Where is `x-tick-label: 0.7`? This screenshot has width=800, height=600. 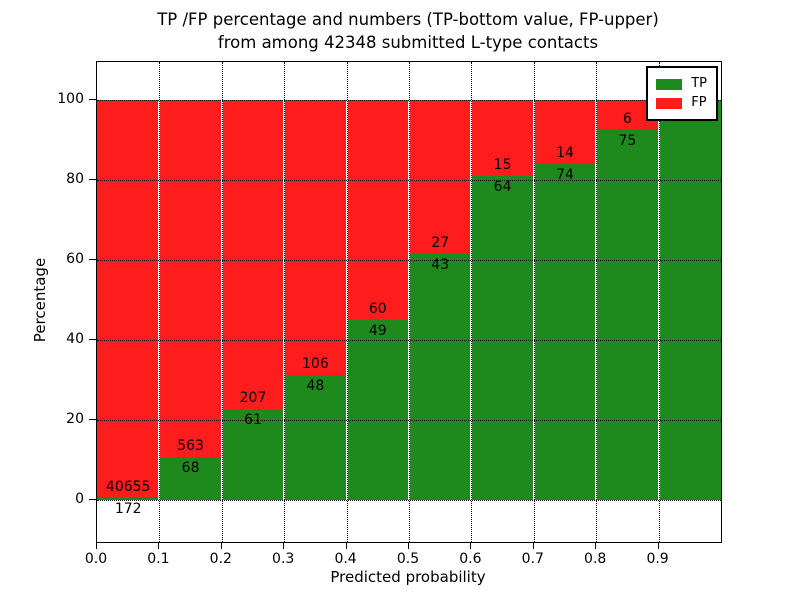
x-tick-label: 0.7 is located at coordinates (532, 559).